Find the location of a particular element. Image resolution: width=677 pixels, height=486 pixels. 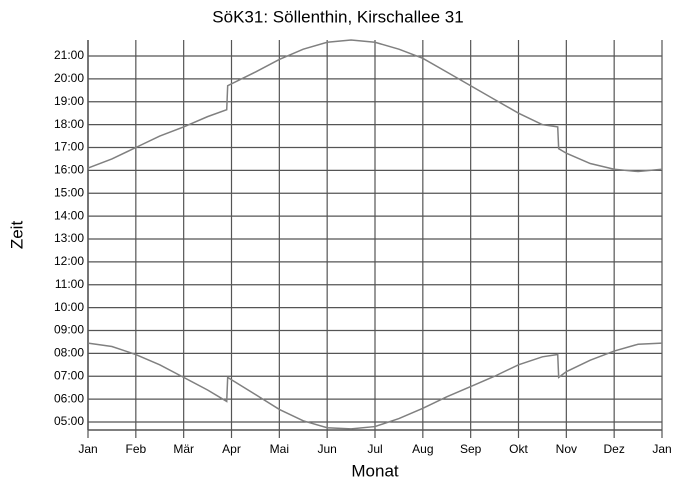

x-tick-label: Okt is located at coordinates (518, 449).